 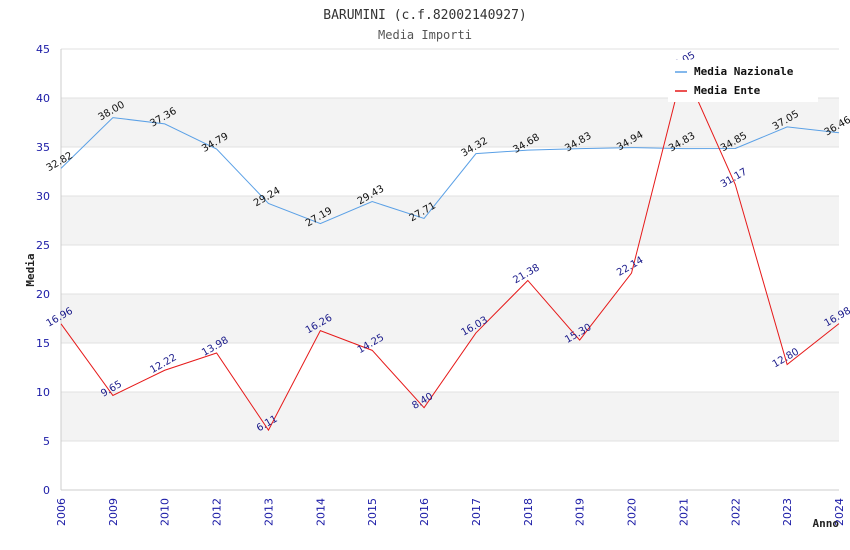 What do you see at coordinates (43, 270) in the screenshot?
I see `y-axis-ticks: 0 5 10 15 20 25 30 35 40 45` at bounding box center [43, 270].